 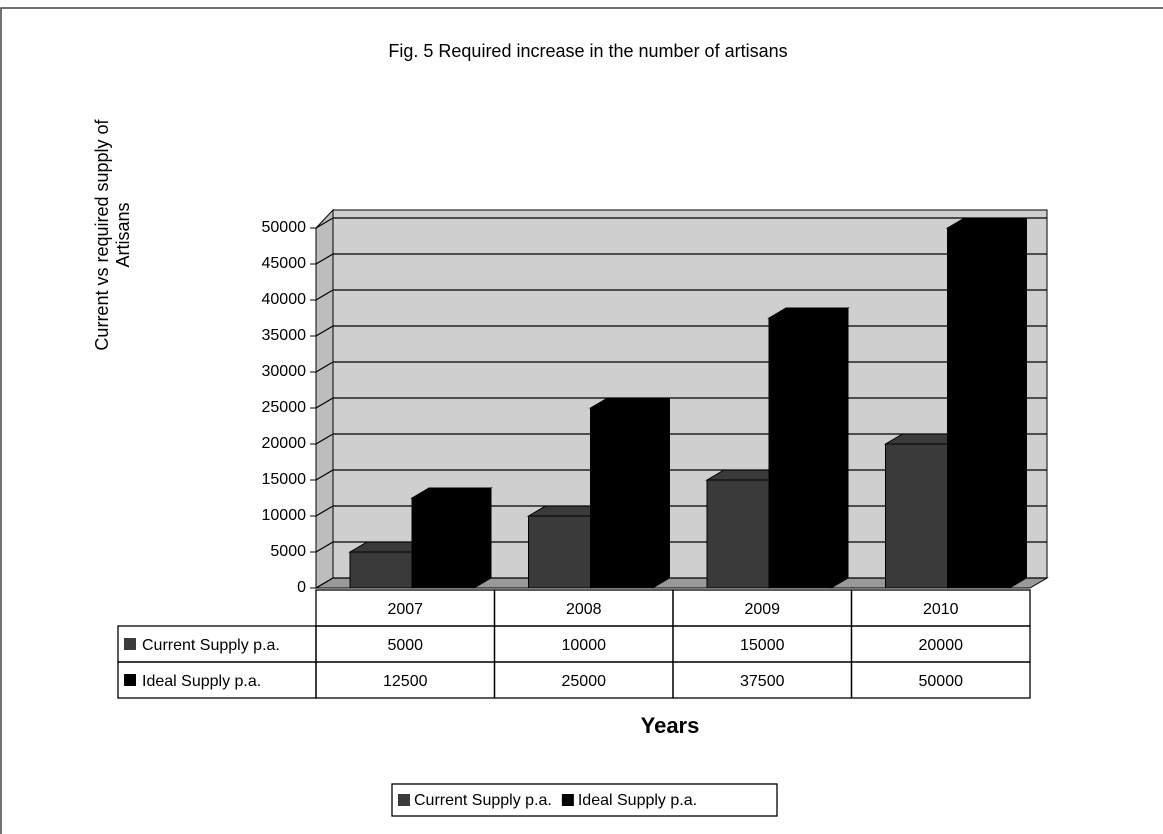 What do you see at coordinates (584, 609) in the screenshot?
I see `x-tick-label: 2008` at bounding box center [584, 609].